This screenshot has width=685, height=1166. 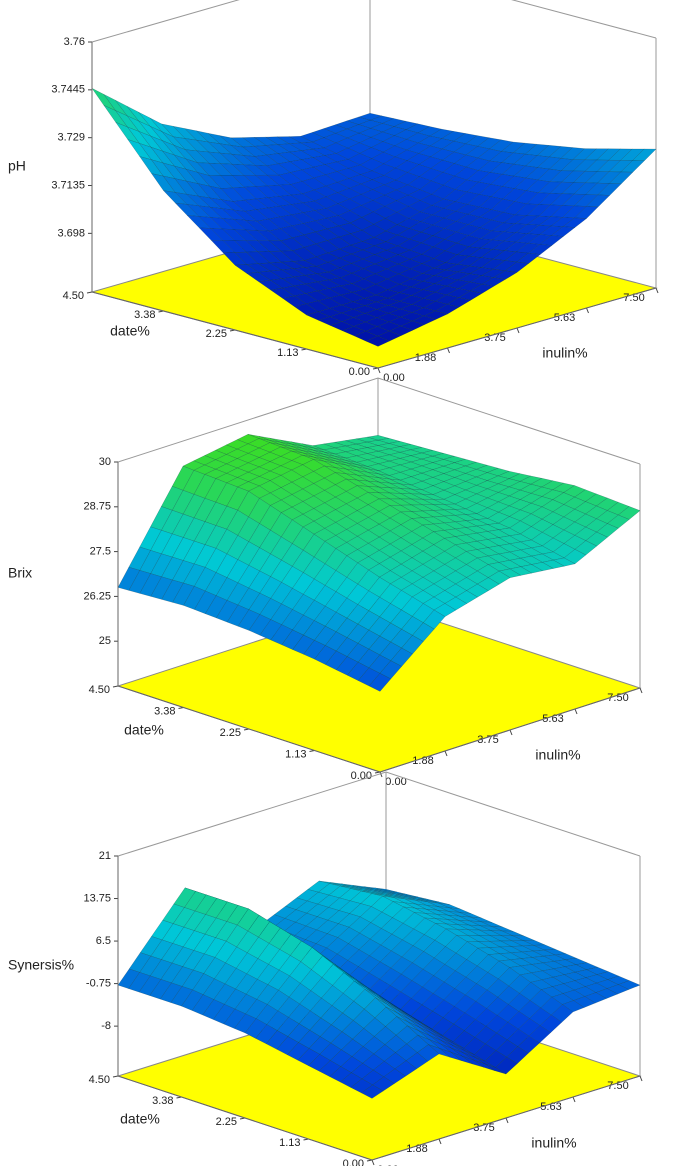 I want to click on z-tick-label: 3.7445, so click(x=68, y=90).